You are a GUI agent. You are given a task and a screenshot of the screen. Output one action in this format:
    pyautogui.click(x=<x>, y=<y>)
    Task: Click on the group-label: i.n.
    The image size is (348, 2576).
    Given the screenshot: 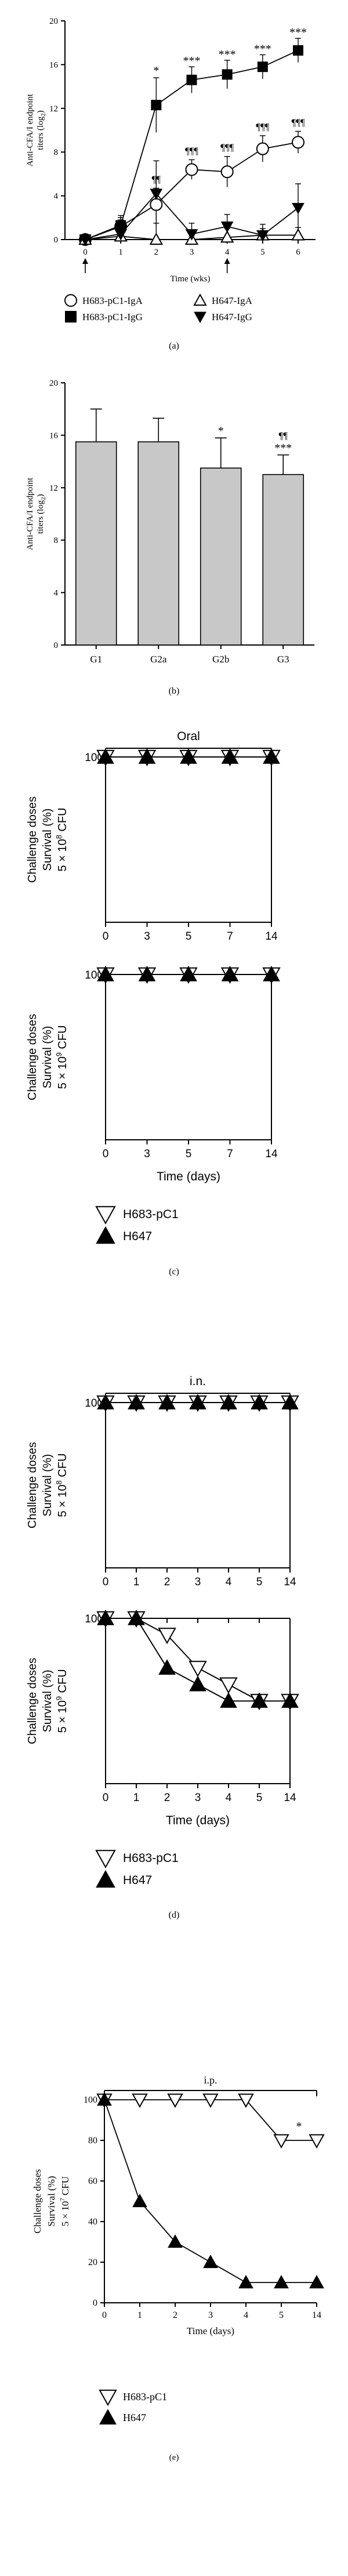 What is the action you would take?
    pyautogui.click(x=198, y=1382)
    